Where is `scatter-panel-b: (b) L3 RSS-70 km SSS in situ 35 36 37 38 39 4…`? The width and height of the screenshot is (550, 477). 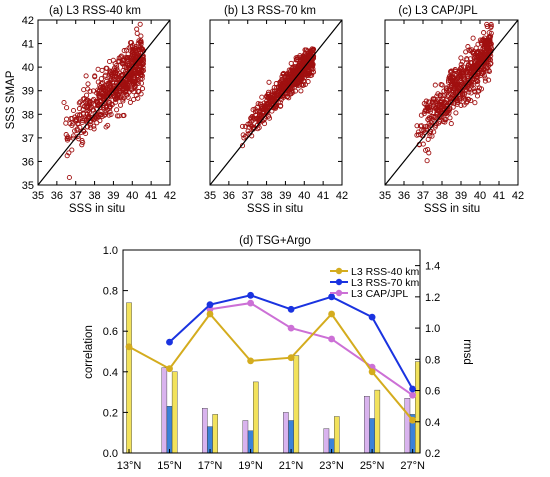 scatter-panel-b: (b) L3 RSS-70 km SSS in situ 35 36 37 38 39 4… is located at coordinates (276, 110).